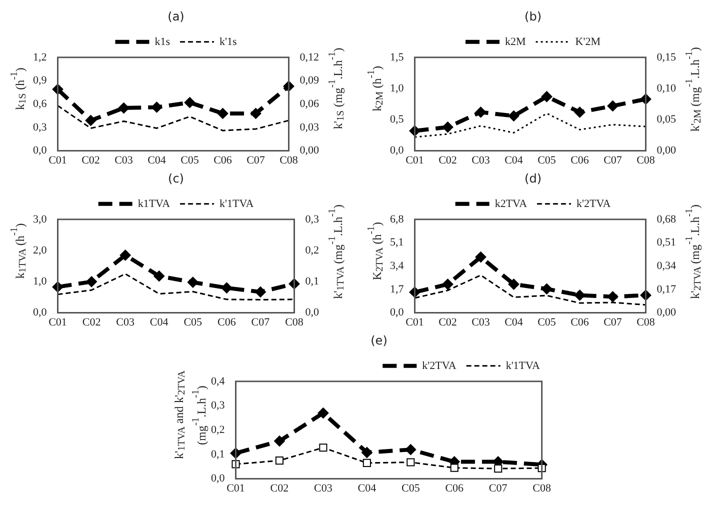  I want to click on chart-title: (c), so click(176, 178).